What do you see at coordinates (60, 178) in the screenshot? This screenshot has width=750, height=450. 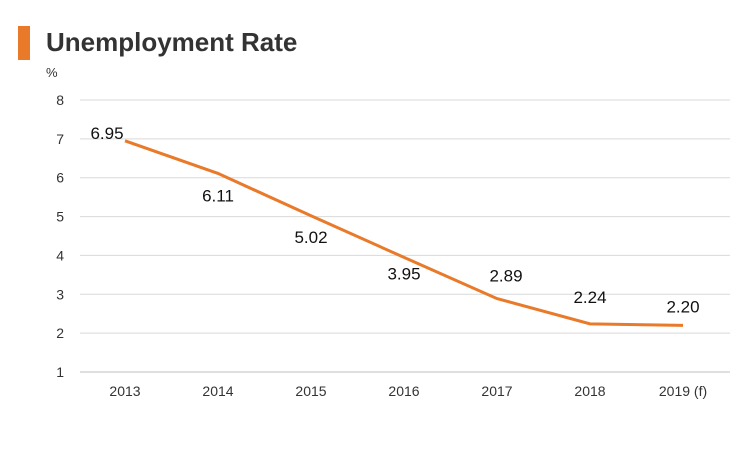 I see `y-tick-label: 6` at bounding box center [60, 178].